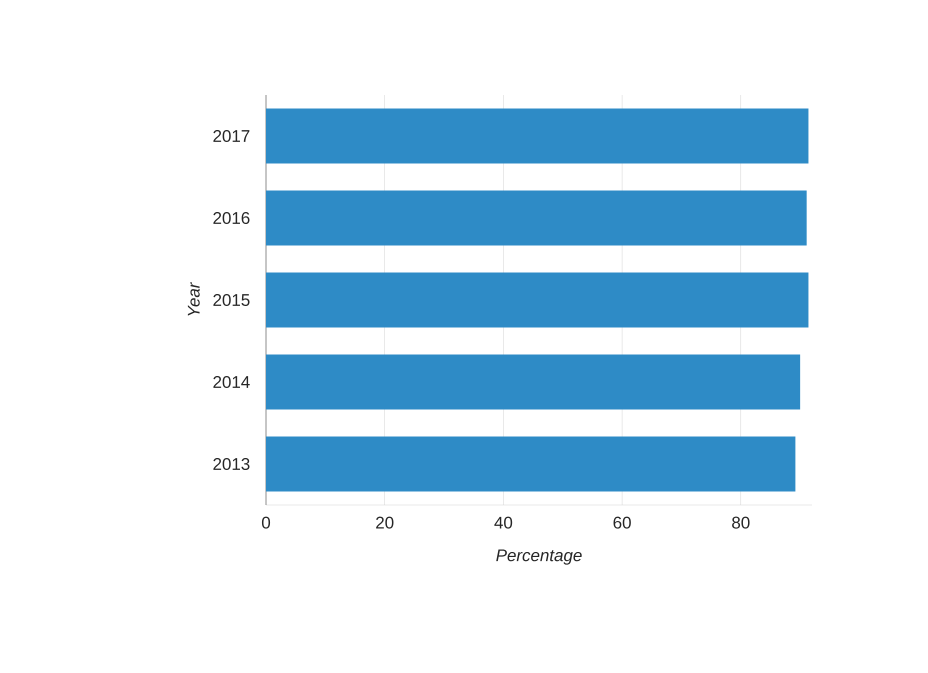 This screenshot has height=673, width=928. I want to click on y-axis-title: Year, so click(194, 299).